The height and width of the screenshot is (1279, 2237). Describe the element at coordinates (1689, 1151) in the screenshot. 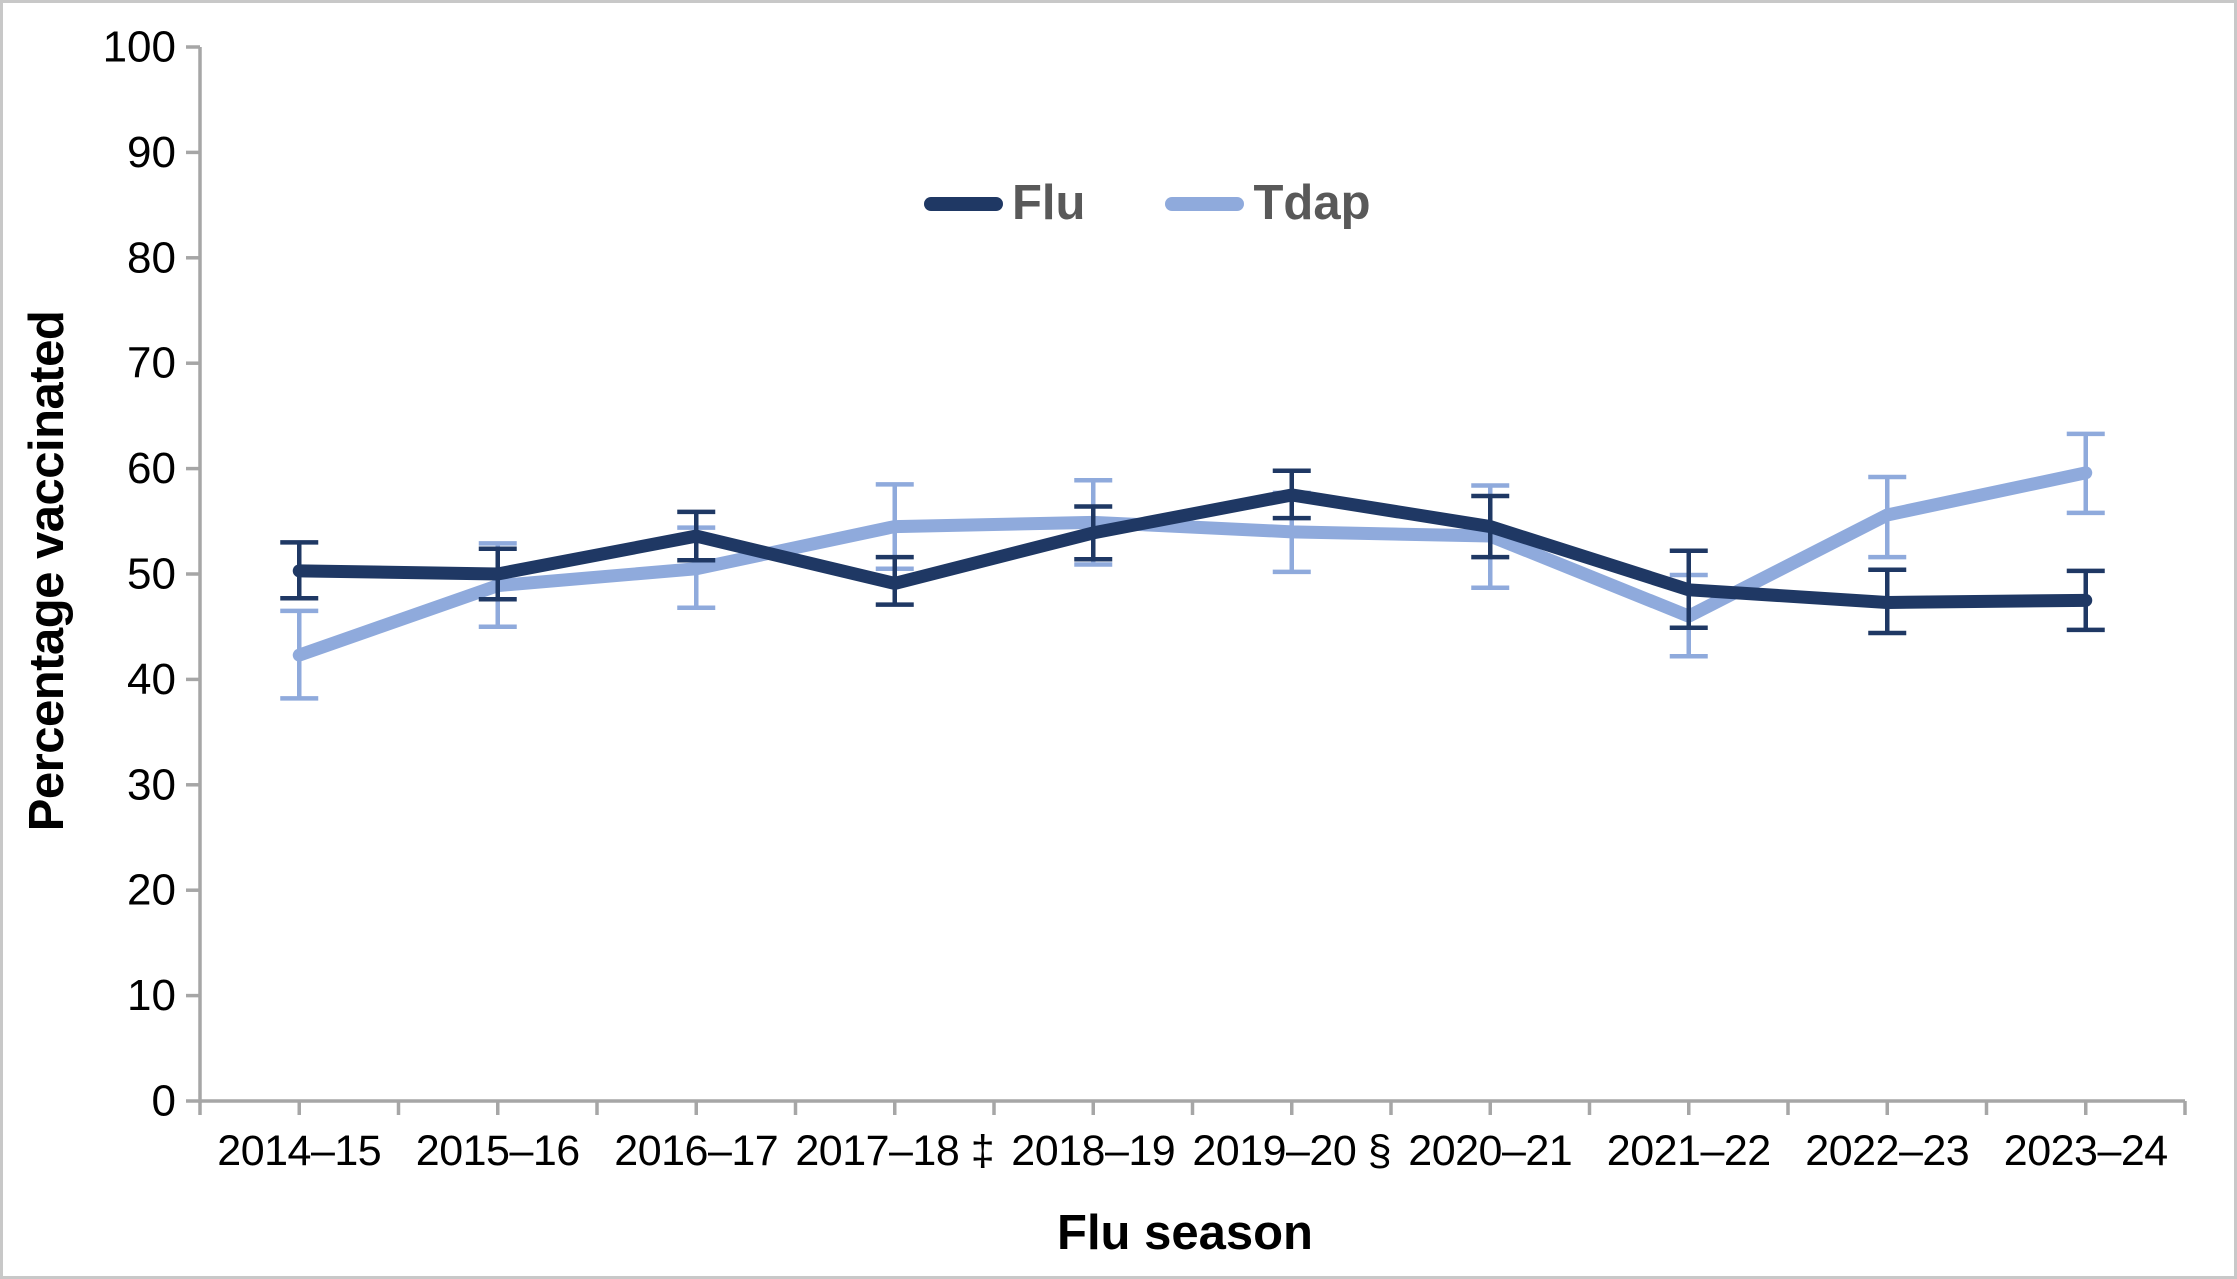

I see `x-tick-label: 2021–22` at that location.